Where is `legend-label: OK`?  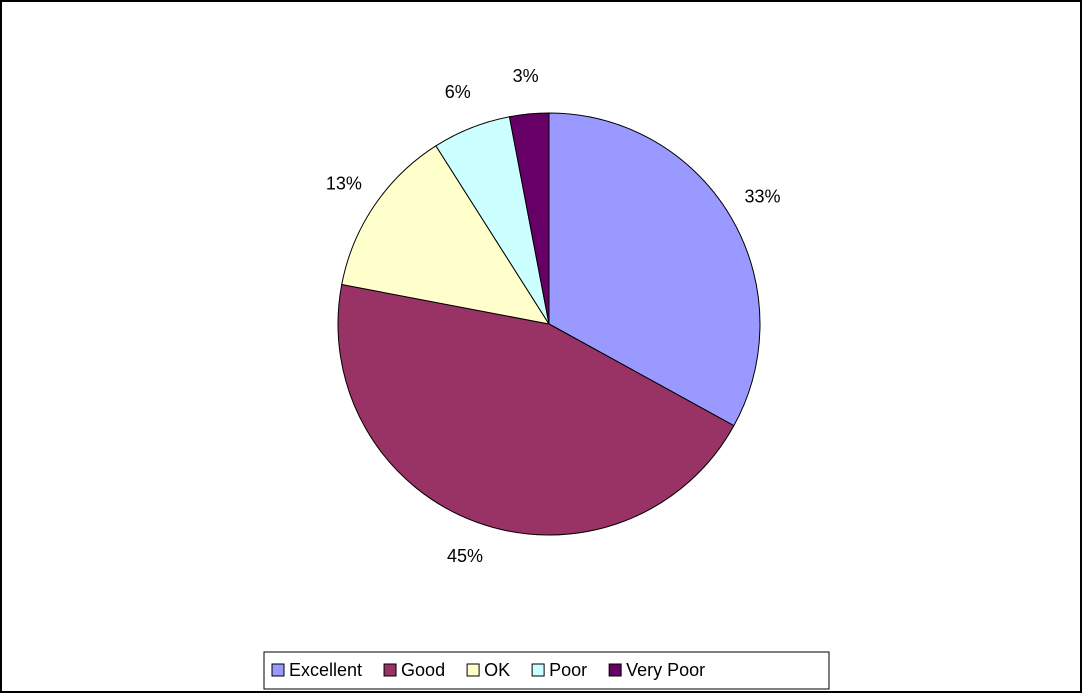
legend-label: OK is located at coordinates (497, 670).